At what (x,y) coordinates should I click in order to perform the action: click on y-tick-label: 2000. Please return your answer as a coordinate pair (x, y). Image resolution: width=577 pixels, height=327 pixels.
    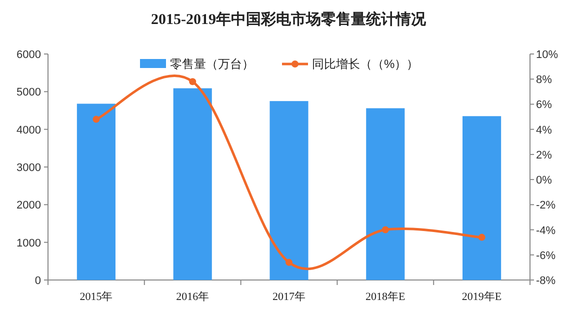
    Looking at the image, I should click on (28, 206).